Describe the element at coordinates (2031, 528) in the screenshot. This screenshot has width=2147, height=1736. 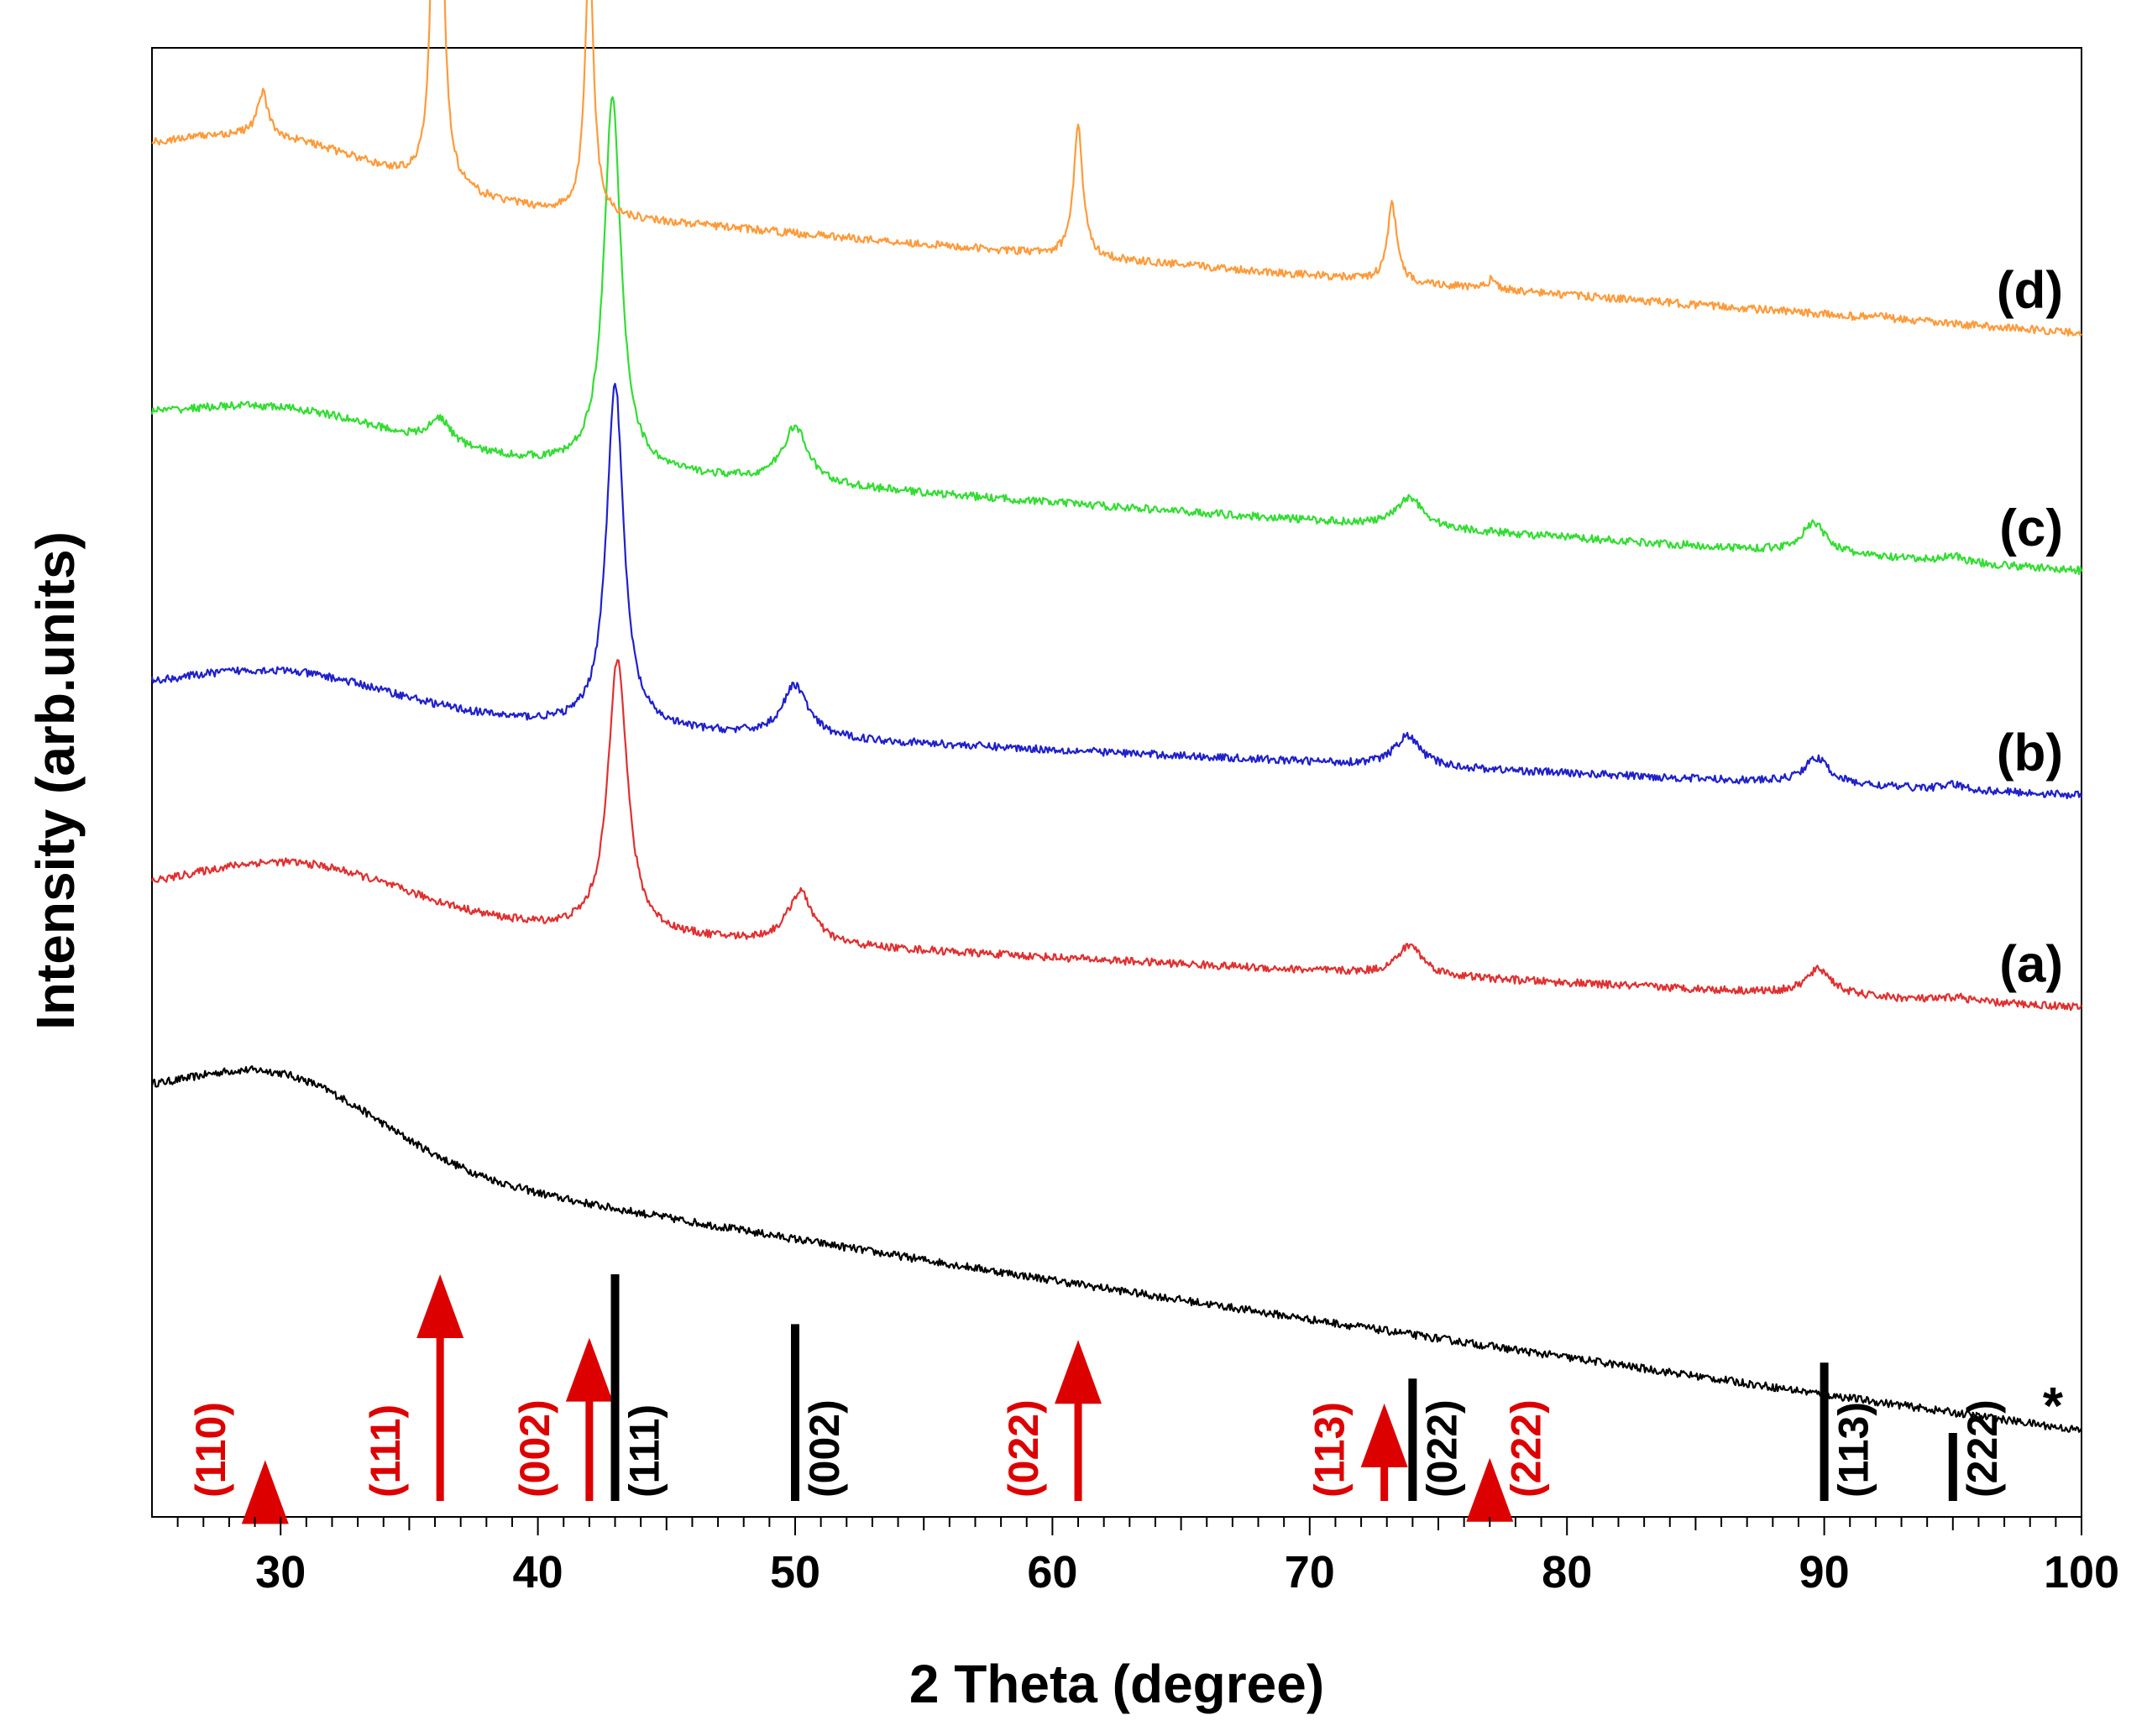
I see `curve-label-c: (c)` at that location.